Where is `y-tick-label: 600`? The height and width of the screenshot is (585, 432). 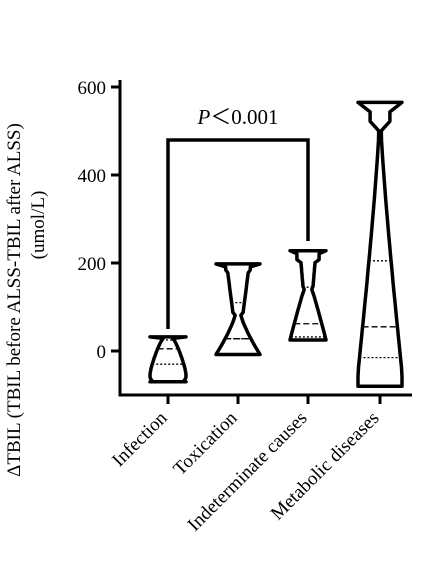 y-tick-label: 600 is located at coordinates (92, 88).